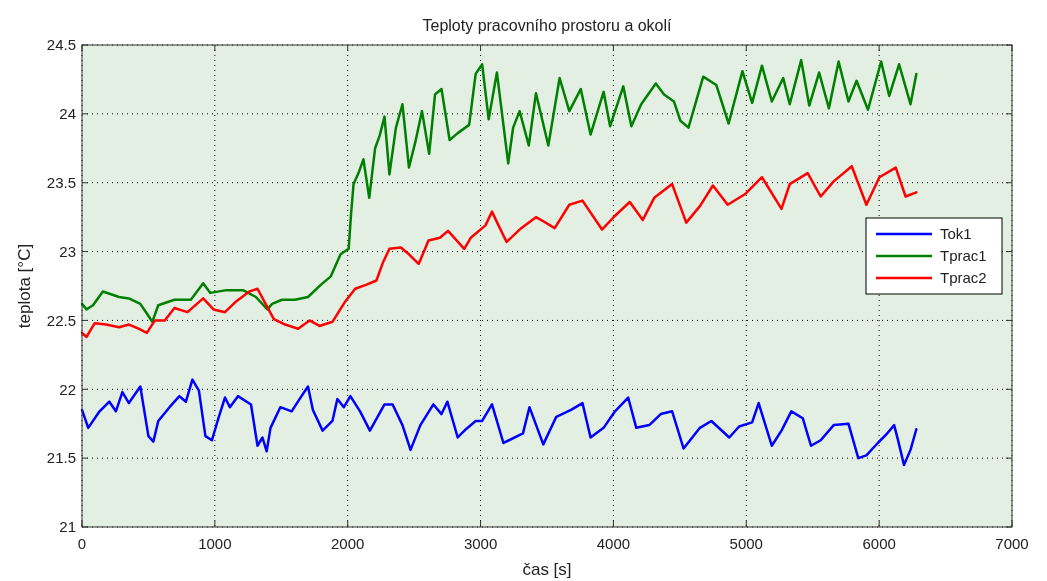  I want to click on line-series, so click(499, 422).